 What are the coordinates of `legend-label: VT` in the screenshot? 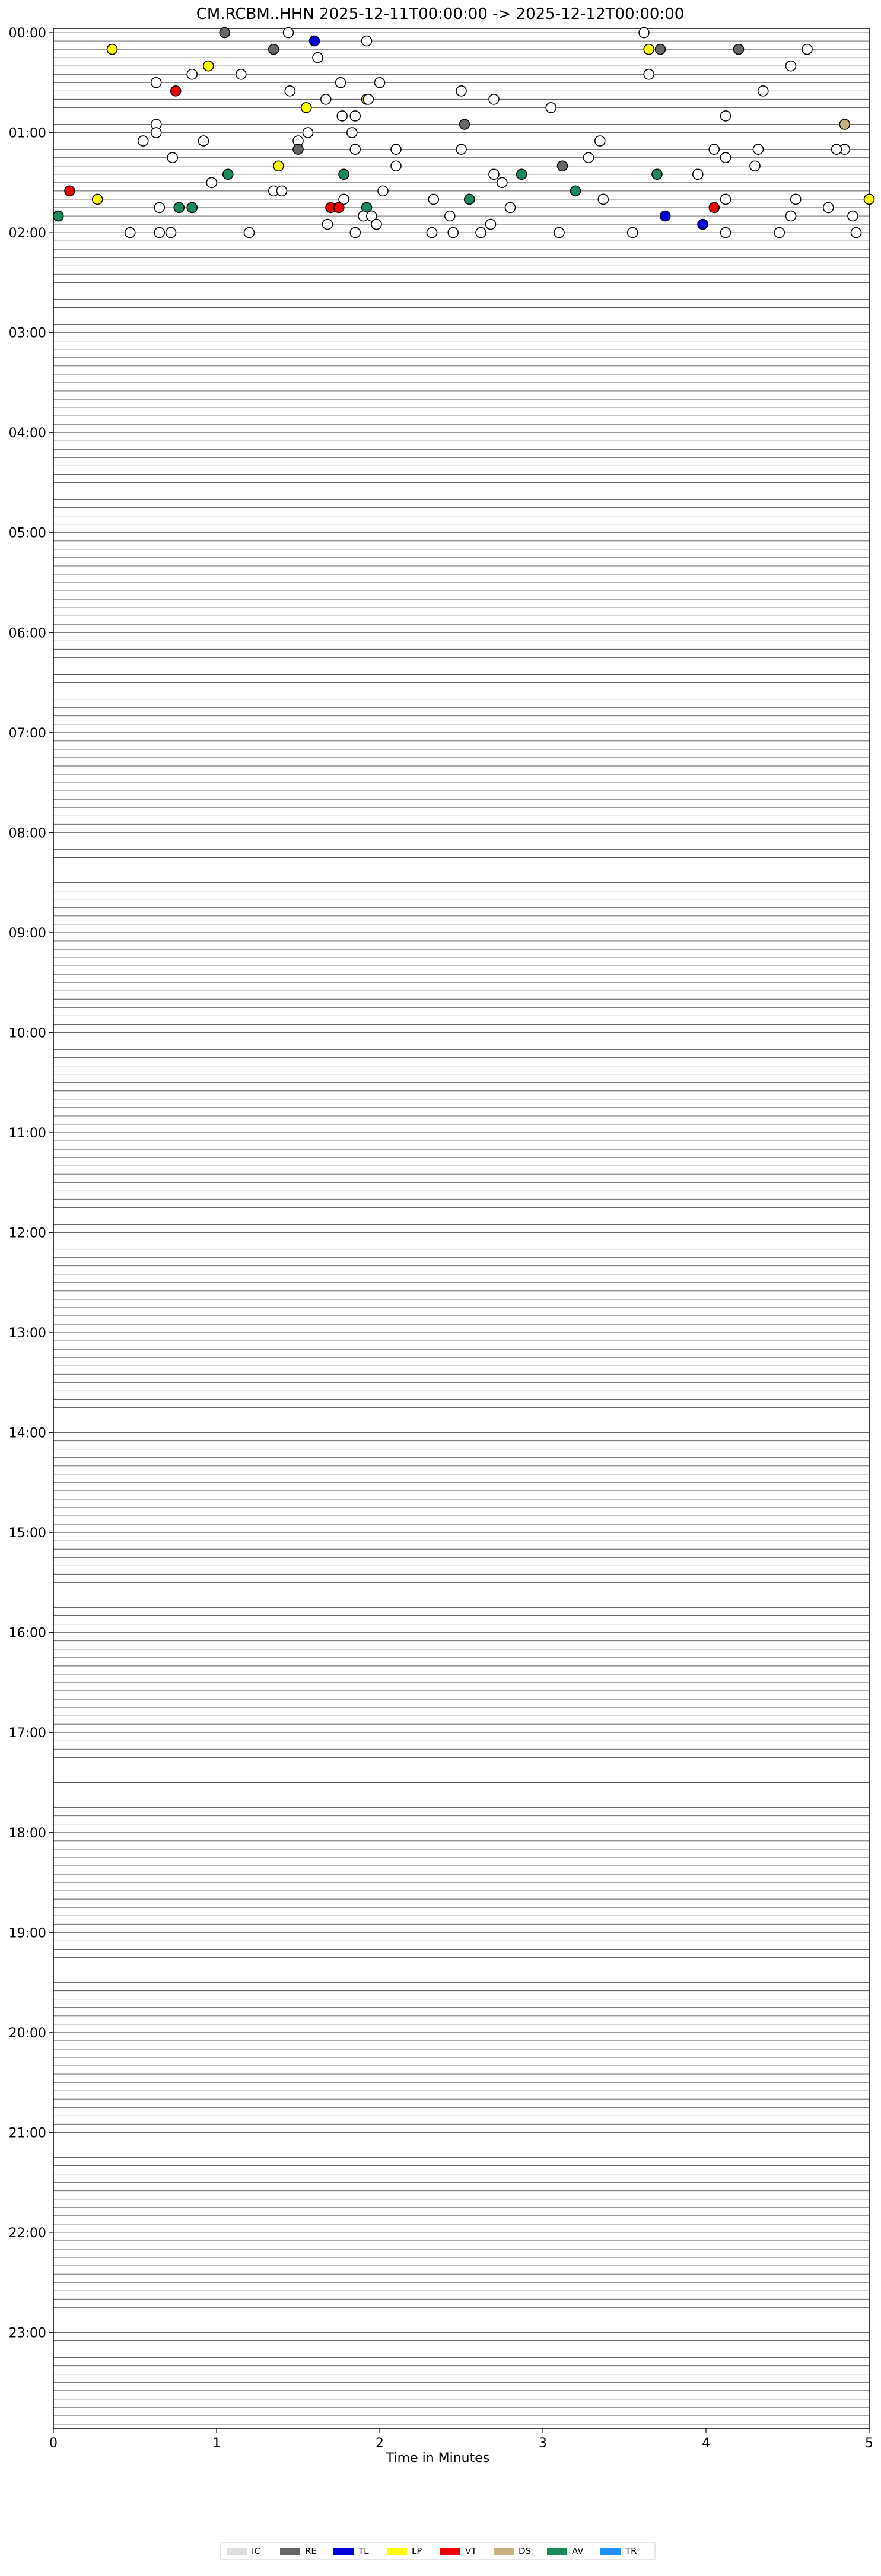 It's located at (471, 2551).